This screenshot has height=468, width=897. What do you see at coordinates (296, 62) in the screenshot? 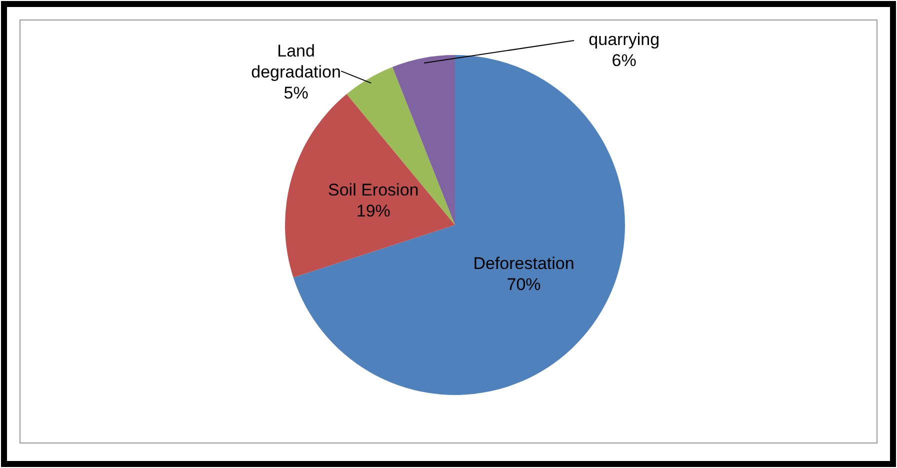
I see `slice-label: Land degradation` at bounding box center [296, 62].